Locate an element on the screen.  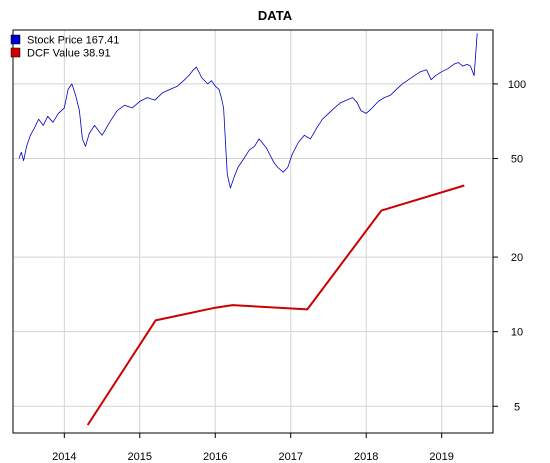
x-tick-label: 2019 is located at coordinates (441, 457).